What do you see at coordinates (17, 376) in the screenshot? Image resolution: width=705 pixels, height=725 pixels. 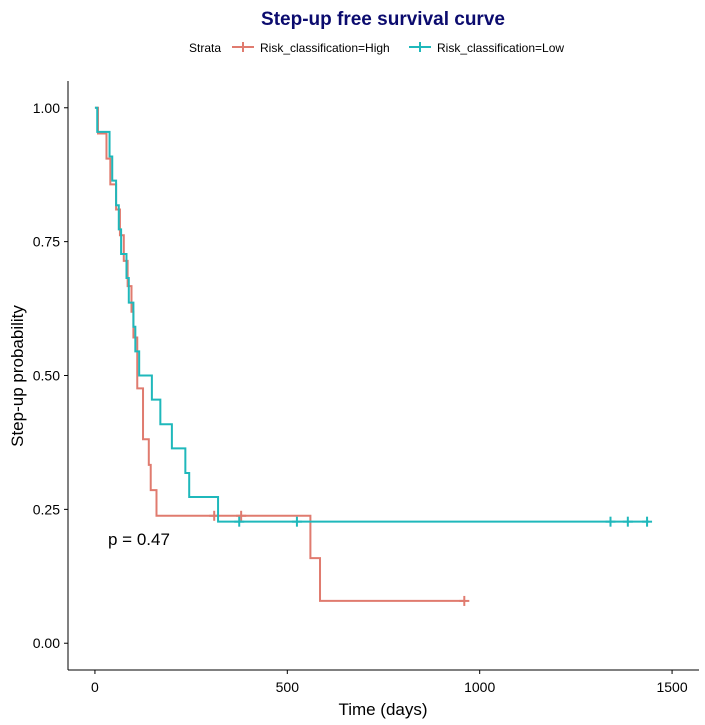 I see `y-axis-title: Step-up probability` at bounding box center [17, 376].